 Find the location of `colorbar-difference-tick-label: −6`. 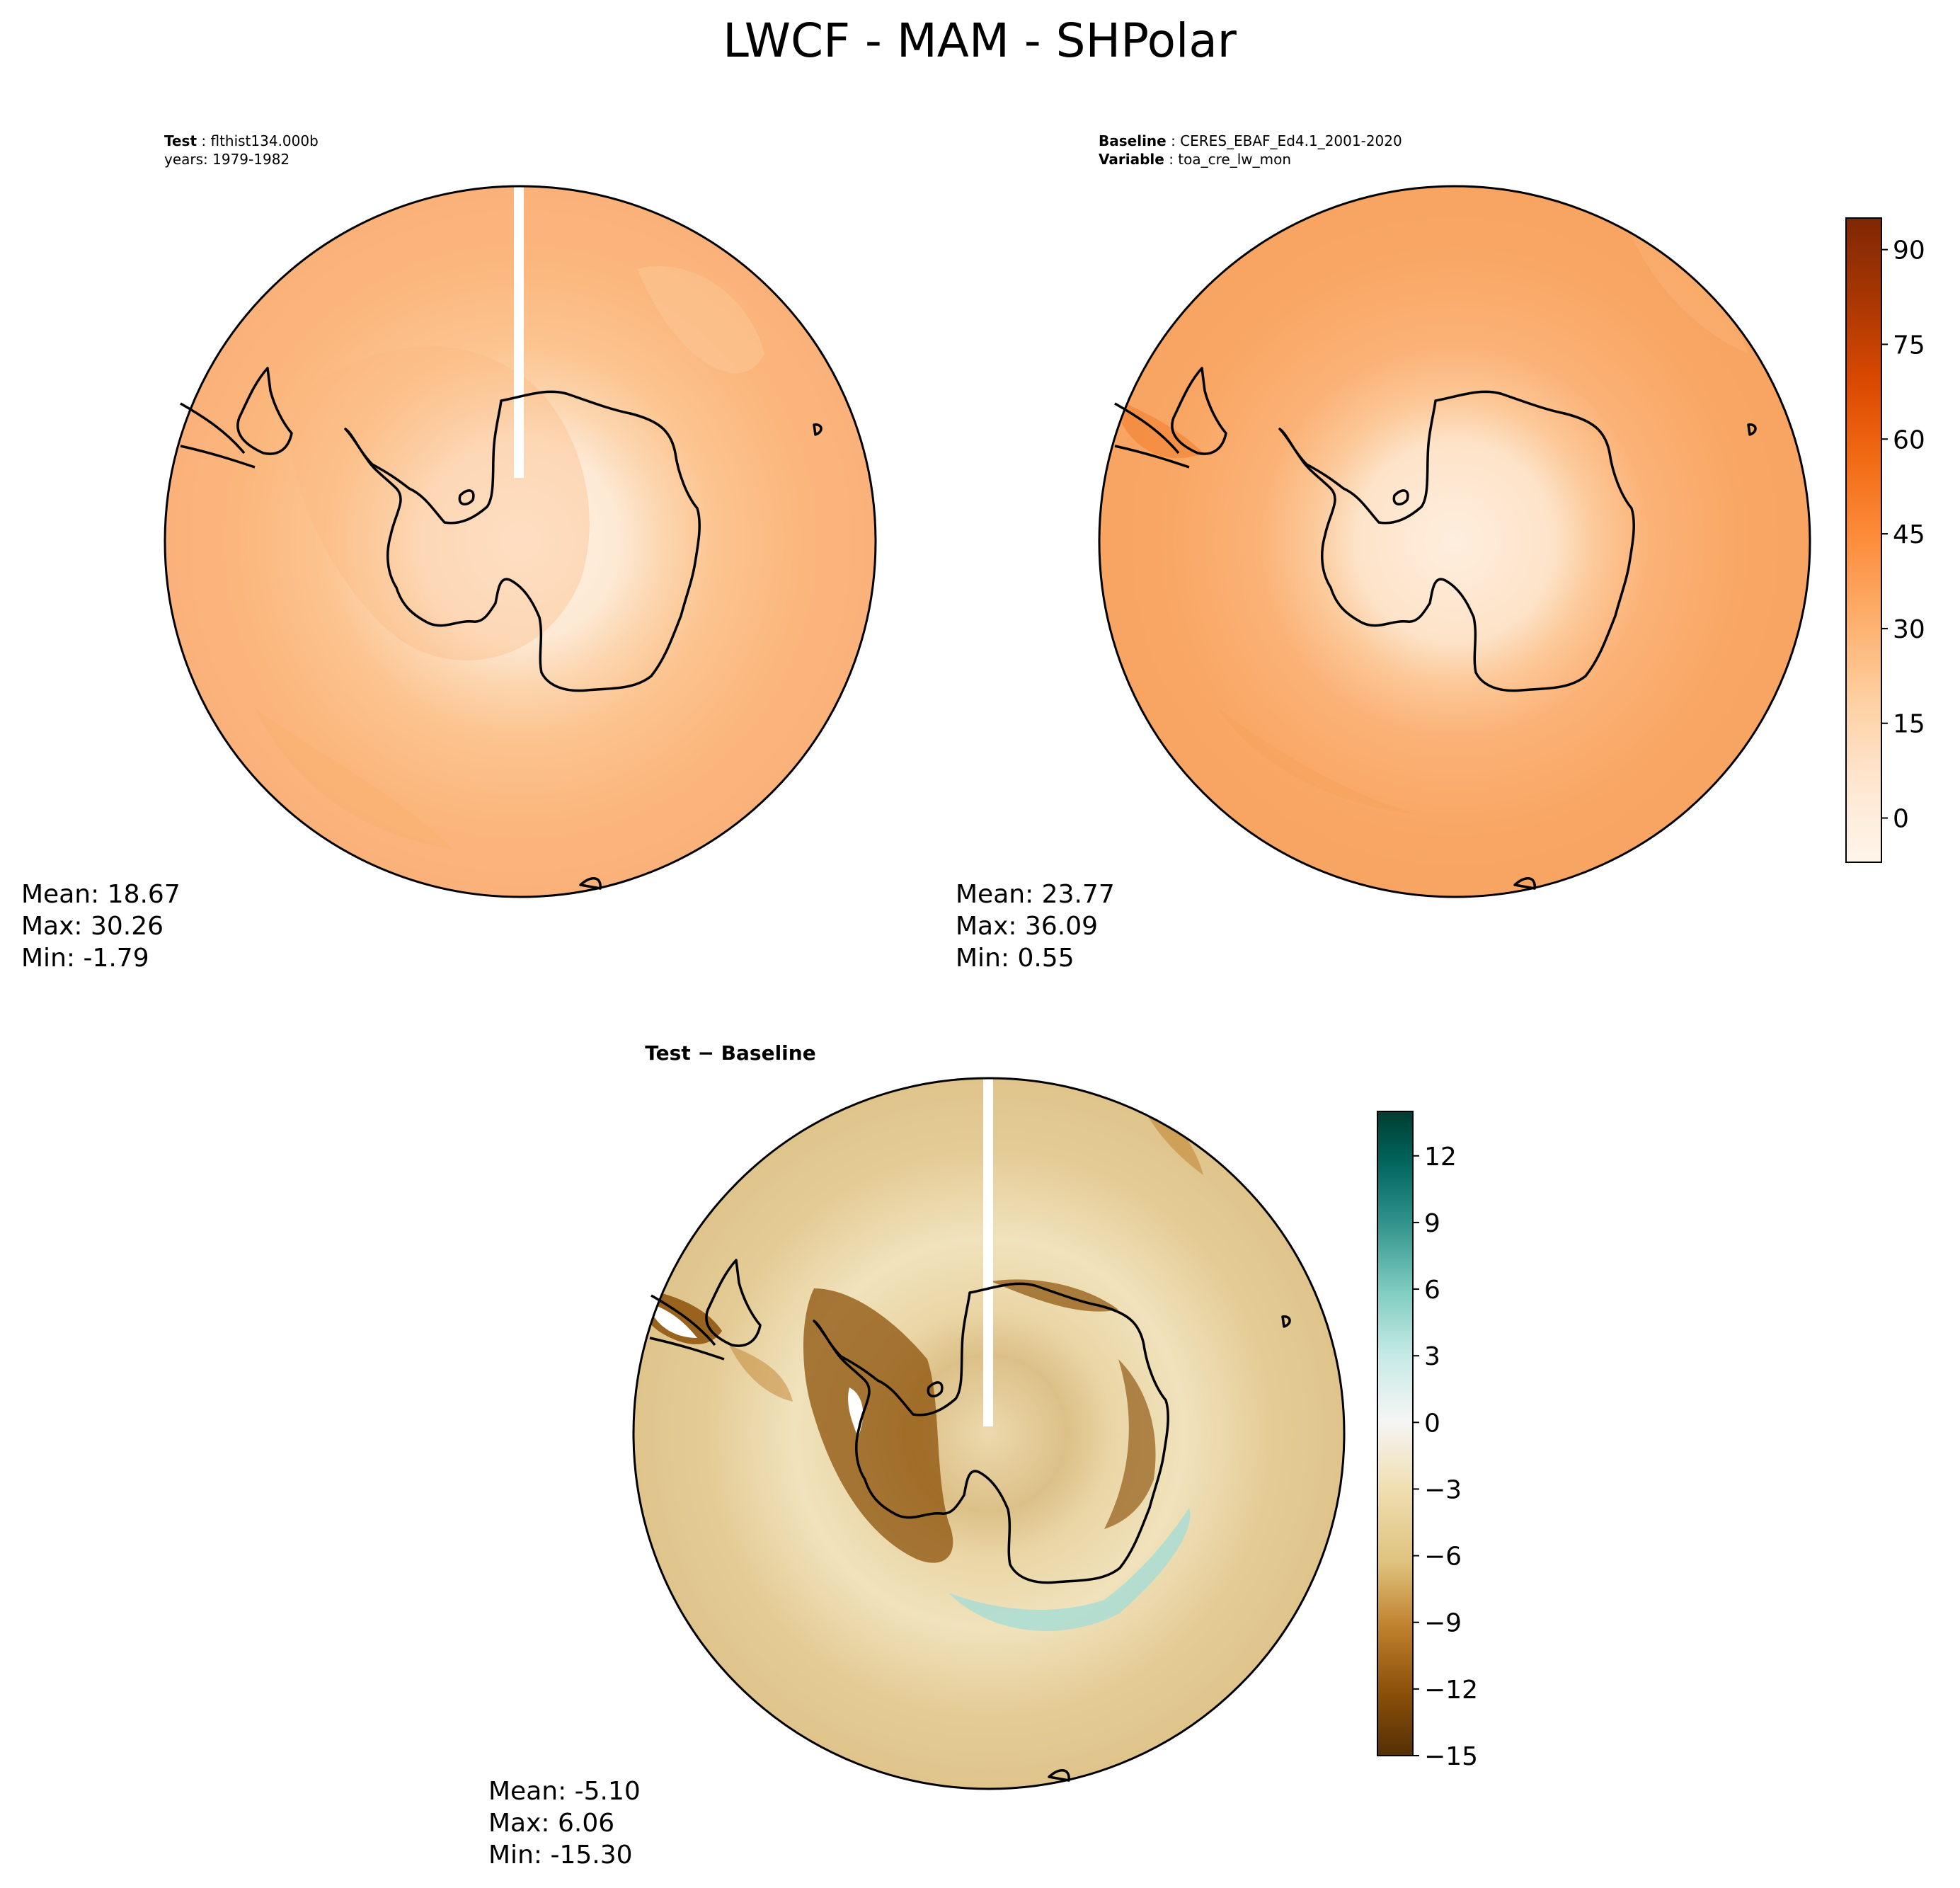

colorbar-difference-tick-label: −6 is located at coordinates (1443, 1558).